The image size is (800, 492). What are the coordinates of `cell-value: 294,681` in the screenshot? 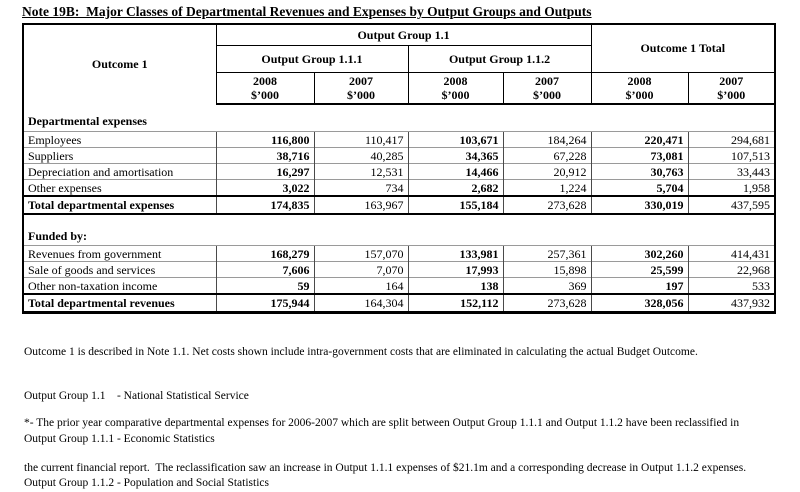 It's located at (732, 139).